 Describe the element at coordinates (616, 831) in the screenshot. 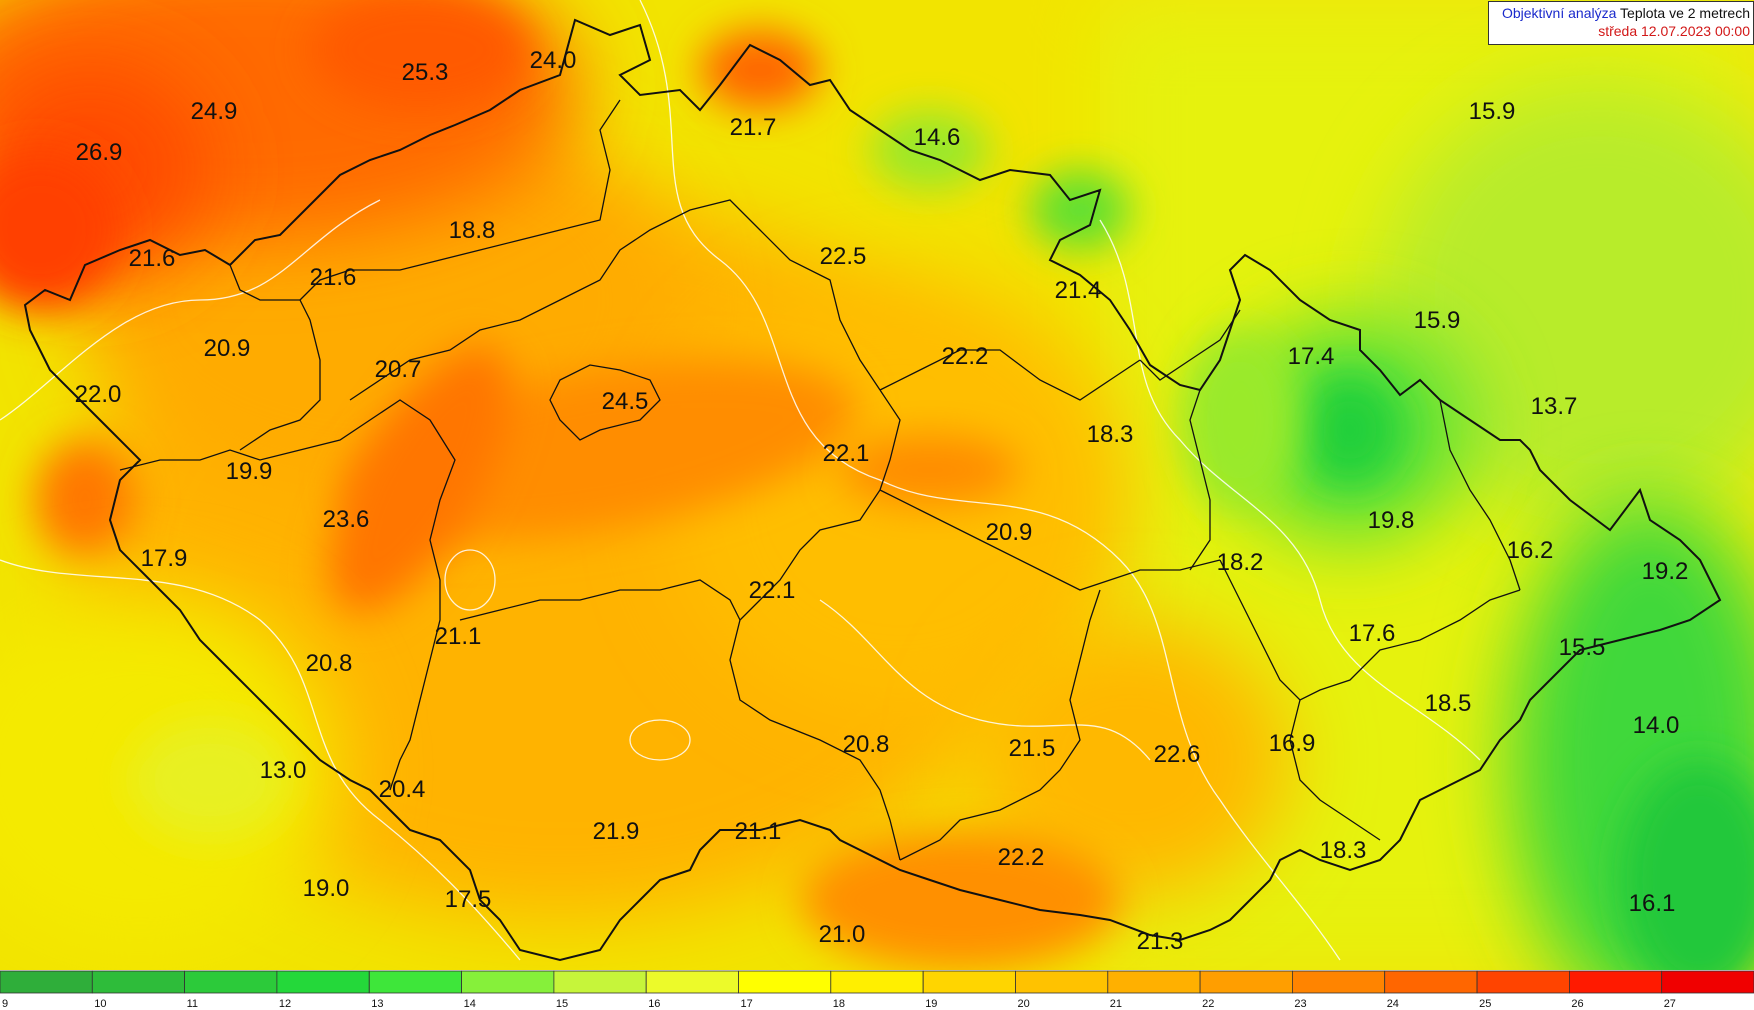

I see `temperature-label: 21.9` at that location.